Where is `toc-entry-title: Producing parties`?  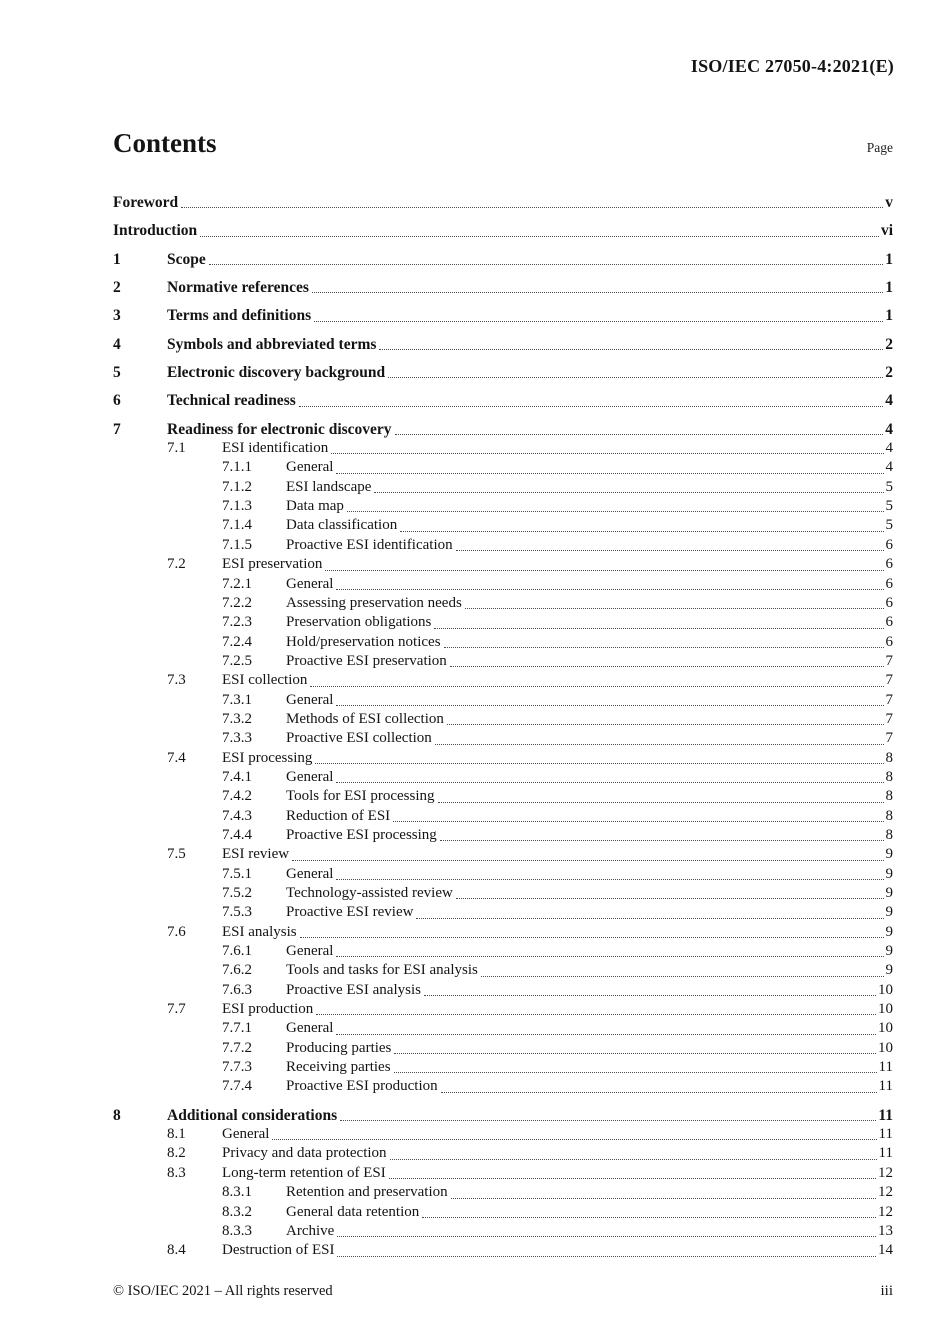 toc-entry-title: Producing parties is located at coordinates (339, 1047).